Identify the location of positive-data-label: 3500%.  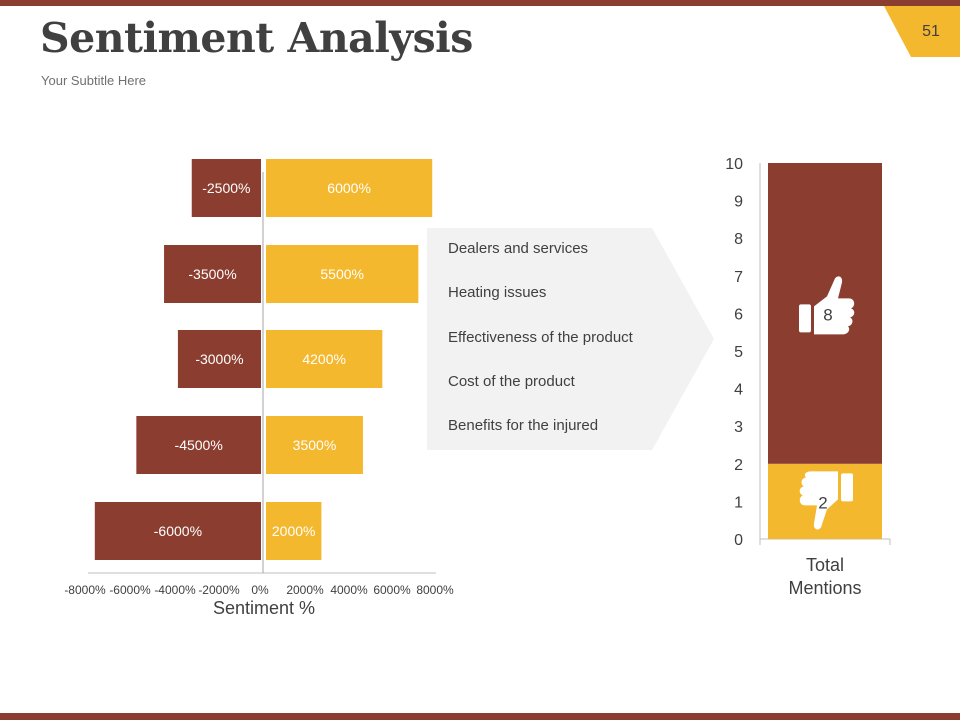
(315, 445).